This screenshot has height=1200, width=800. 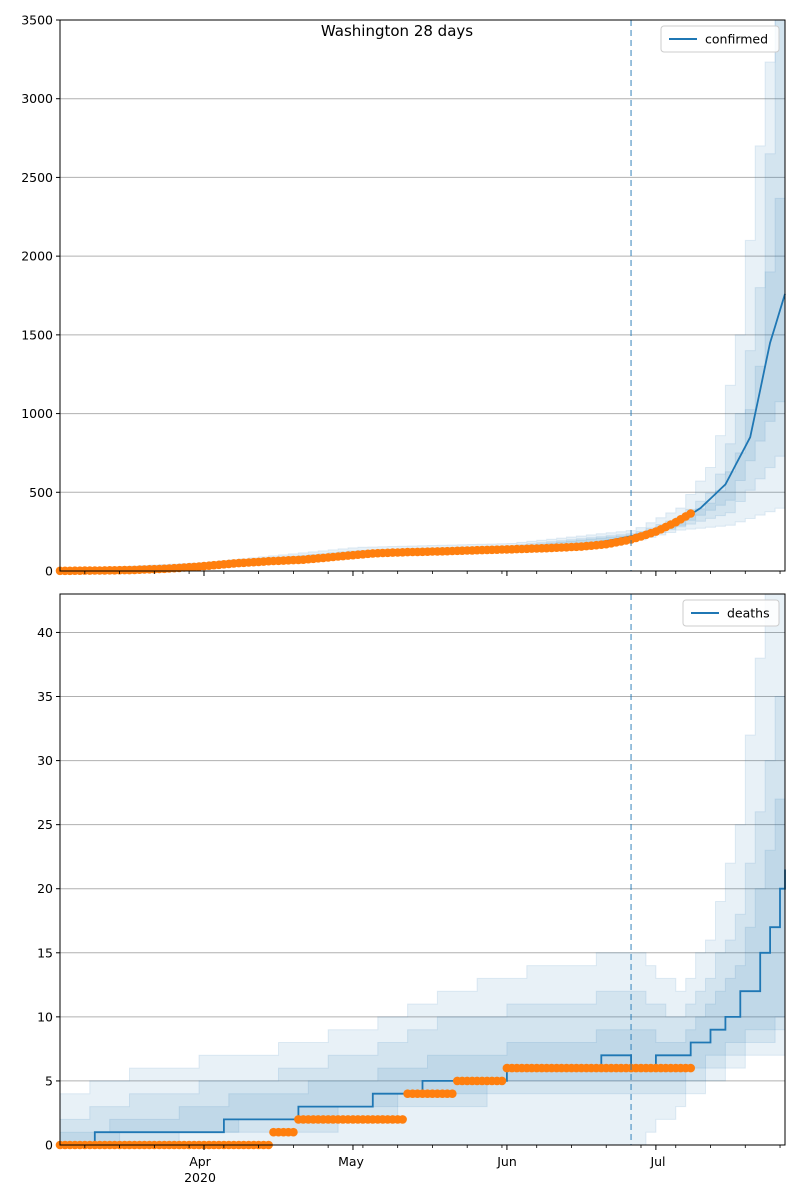 I want to click on y-tick-label: 1000, so click(x=37, y=413).